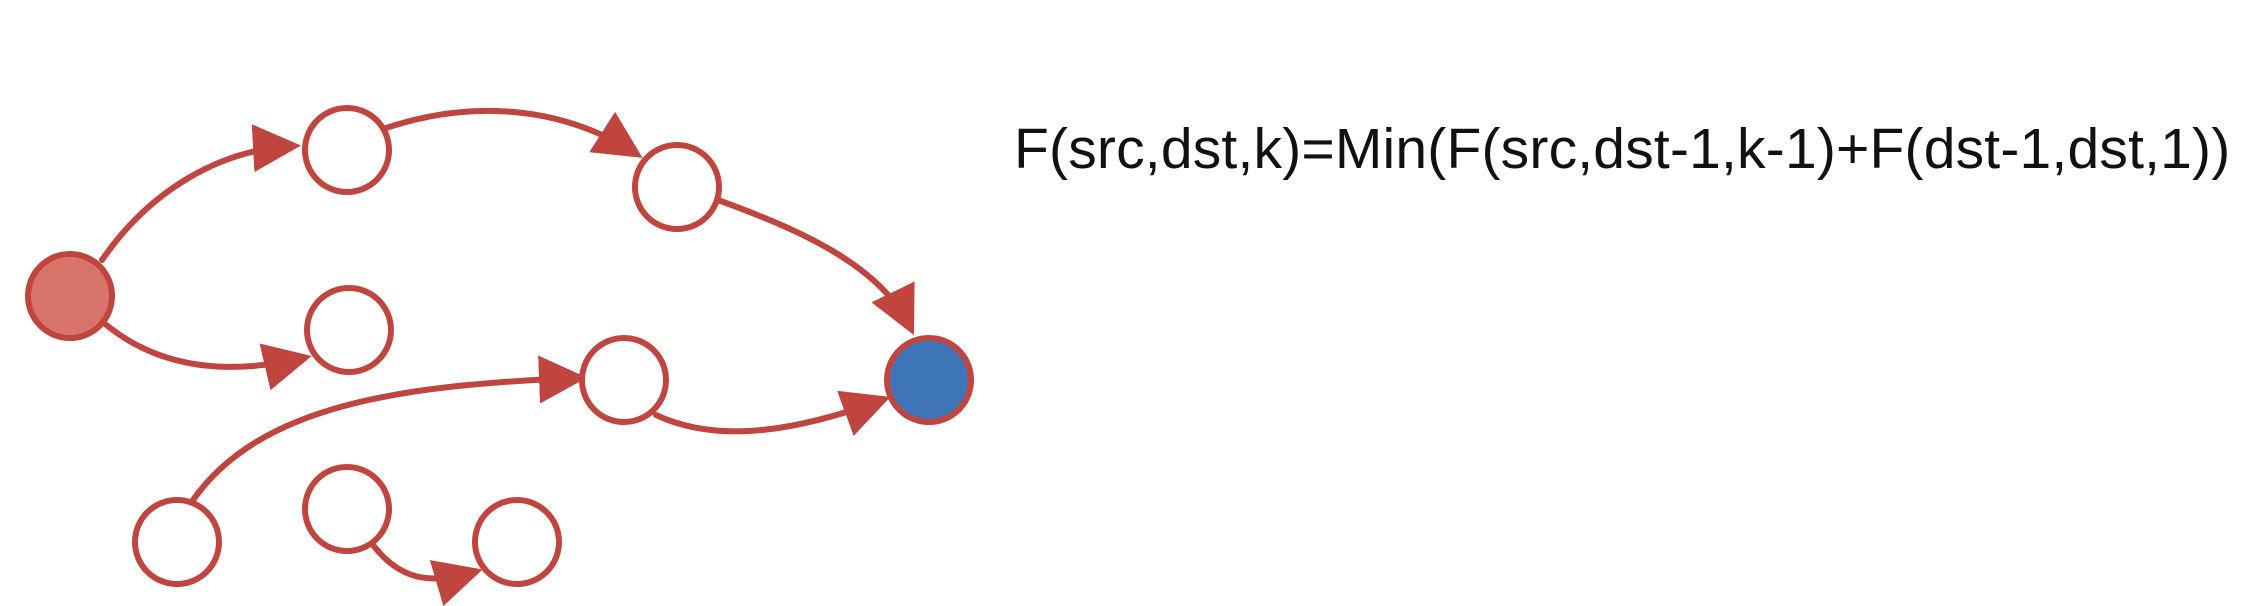 This screenshot has height=606, width=2242. I want to click on source-node, so click(70, 296).